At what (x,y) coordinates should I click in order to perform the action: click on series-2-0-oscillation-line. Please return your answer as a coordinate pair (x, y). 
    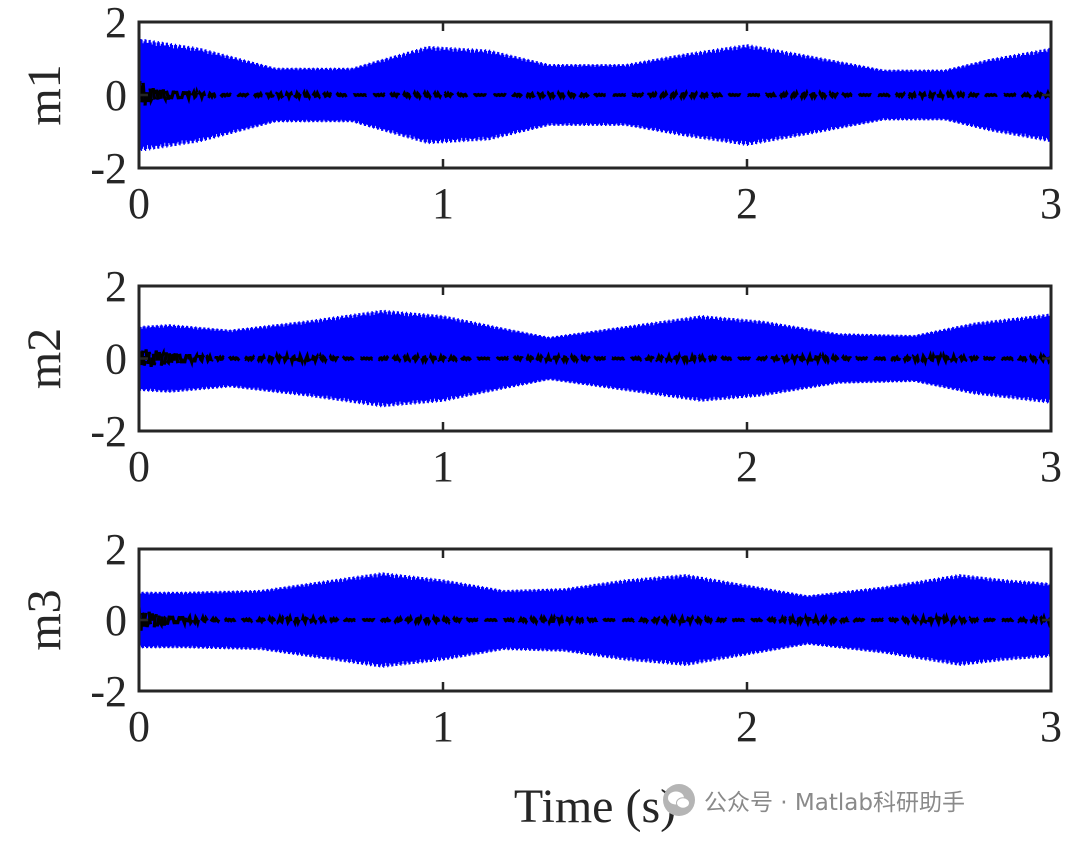
    Looking at the image, I should click on (595, 620).